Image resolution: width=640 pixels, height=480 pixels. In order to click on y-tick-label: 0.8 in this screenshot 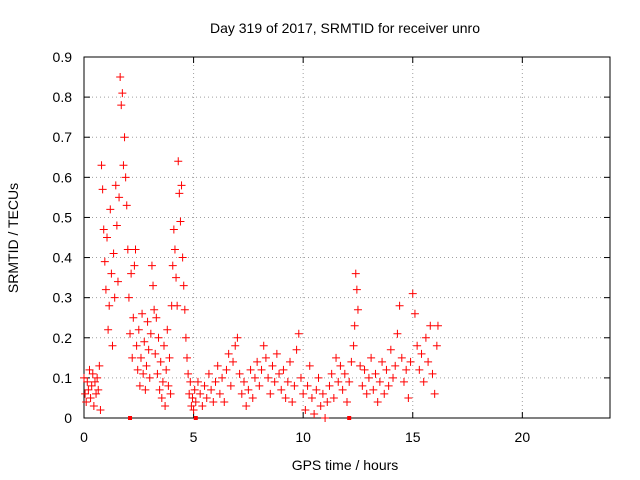, I will do `click(63, 97)`.